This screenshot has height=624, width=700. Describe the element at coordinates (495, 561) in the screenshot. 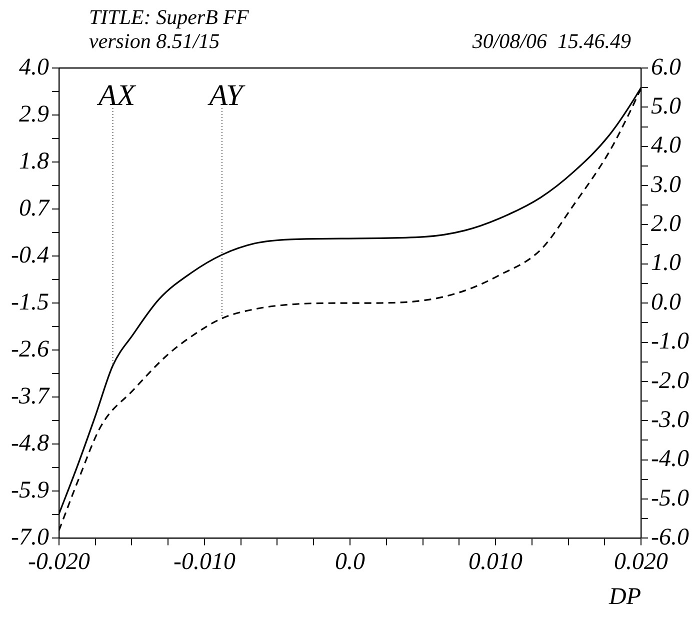

I see `x-tick-label: 0.010` at that location.